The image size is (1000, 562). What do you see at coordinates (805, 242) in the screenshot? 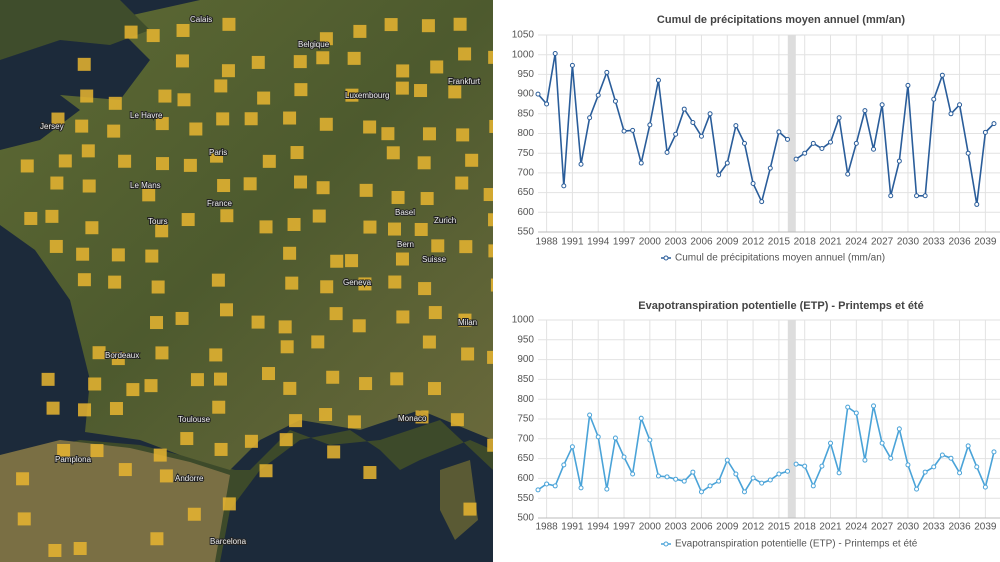
I see `x-tick-label: 2018` at bounding box center [805, 242].